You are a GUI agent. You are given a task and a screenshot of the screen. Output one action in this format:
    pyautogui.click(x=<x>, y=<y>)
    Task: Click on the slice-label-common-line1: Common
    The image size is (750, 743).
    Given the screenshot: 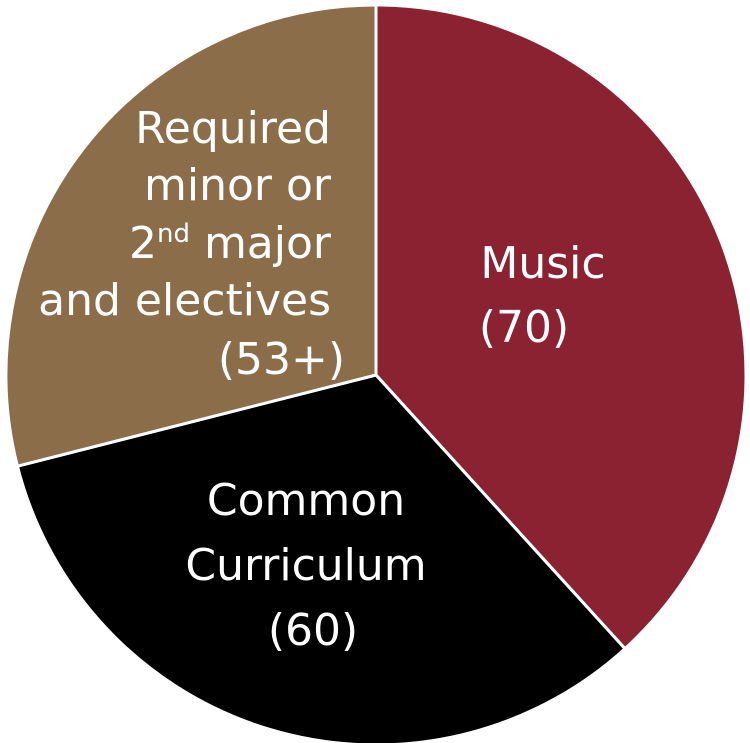 What is the action you would take?
    pyautogui.click(x=306, y=500)
    